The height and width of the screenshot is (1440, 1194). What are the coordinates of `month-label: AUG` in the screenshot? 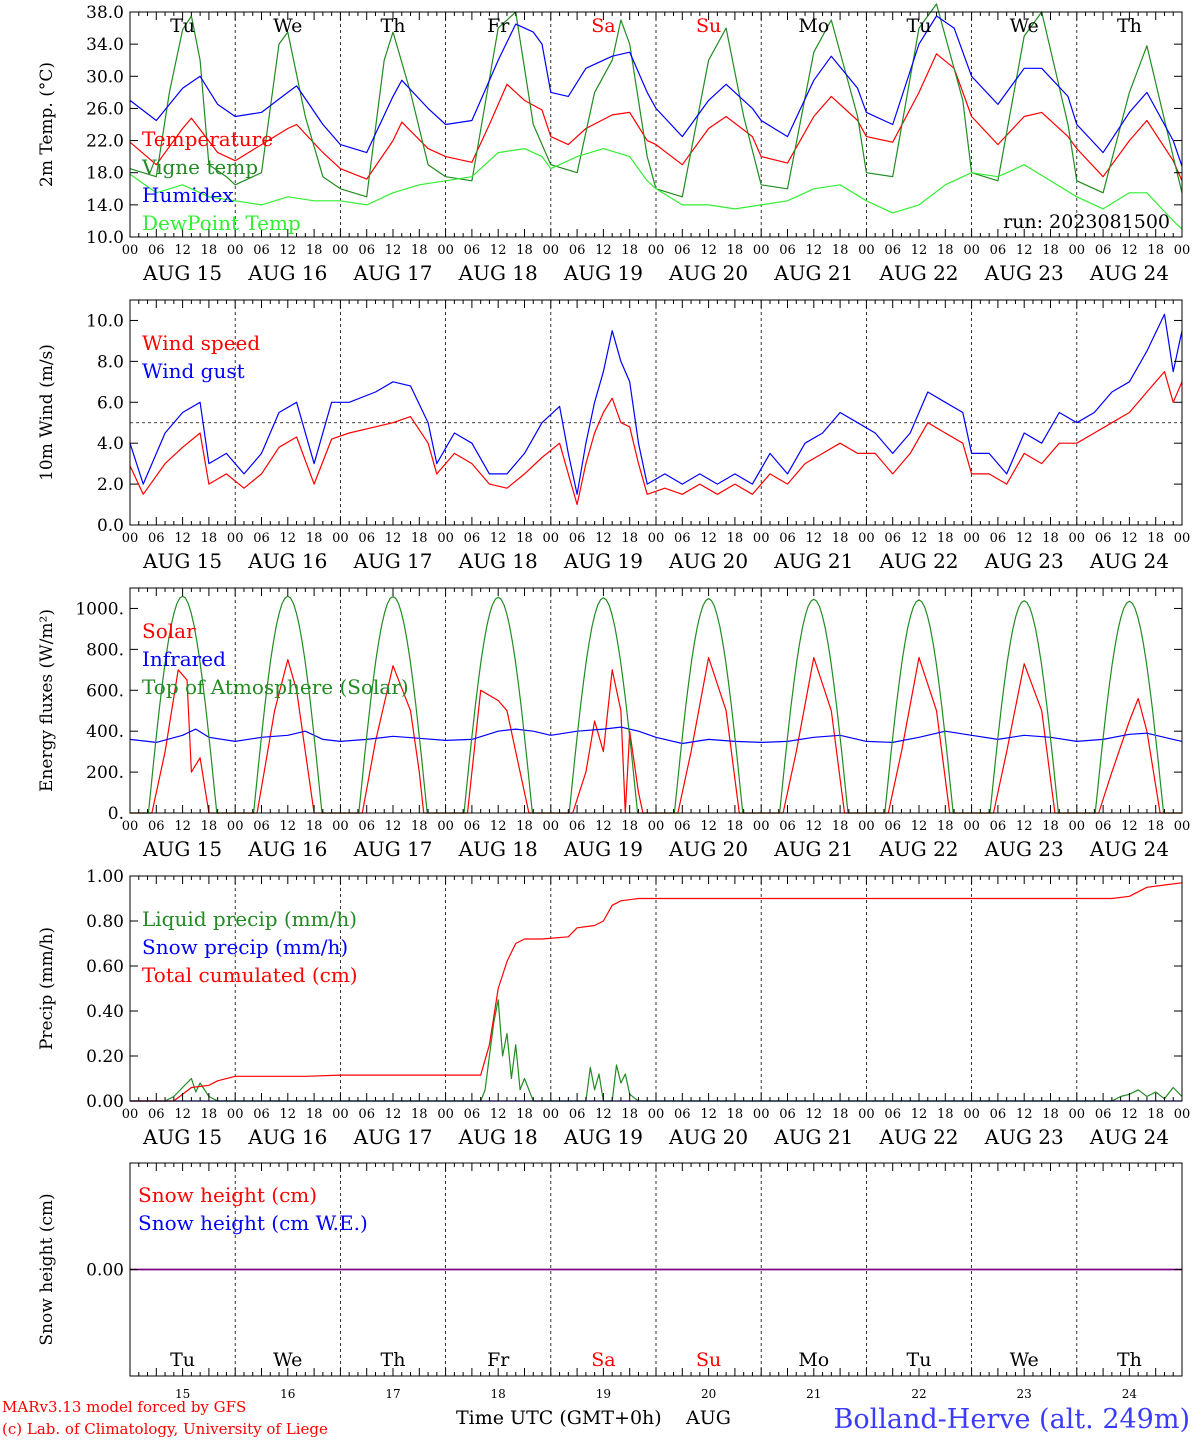 It's located at (708, 1418).